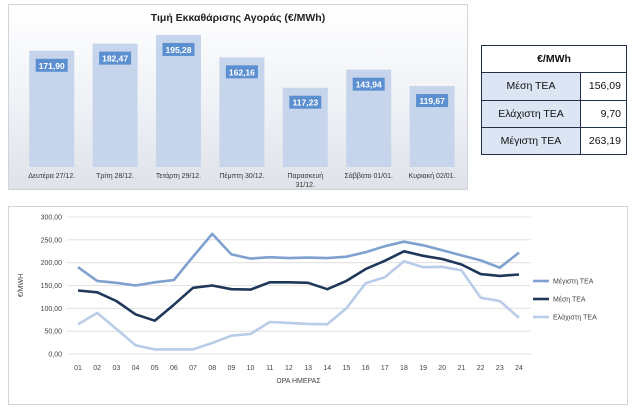 This screenshot has height=411, width=635. I want to click on bar-category-label: Τετάρτη 29/12., so click(178, 176).